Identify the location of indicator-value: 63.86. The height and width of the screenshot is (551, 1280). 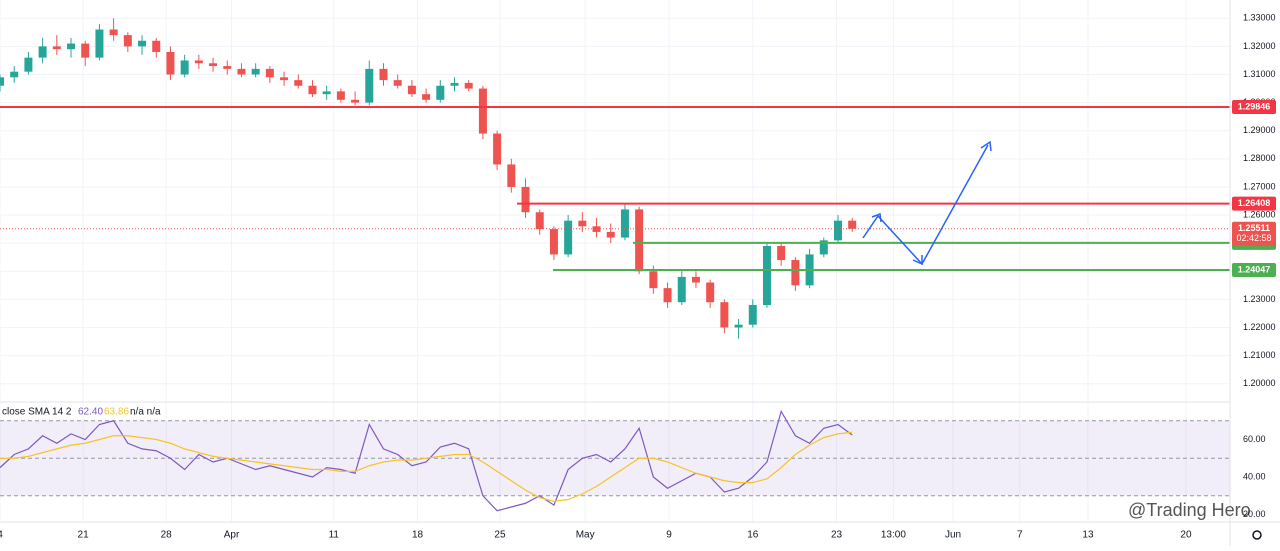
(116, 412).